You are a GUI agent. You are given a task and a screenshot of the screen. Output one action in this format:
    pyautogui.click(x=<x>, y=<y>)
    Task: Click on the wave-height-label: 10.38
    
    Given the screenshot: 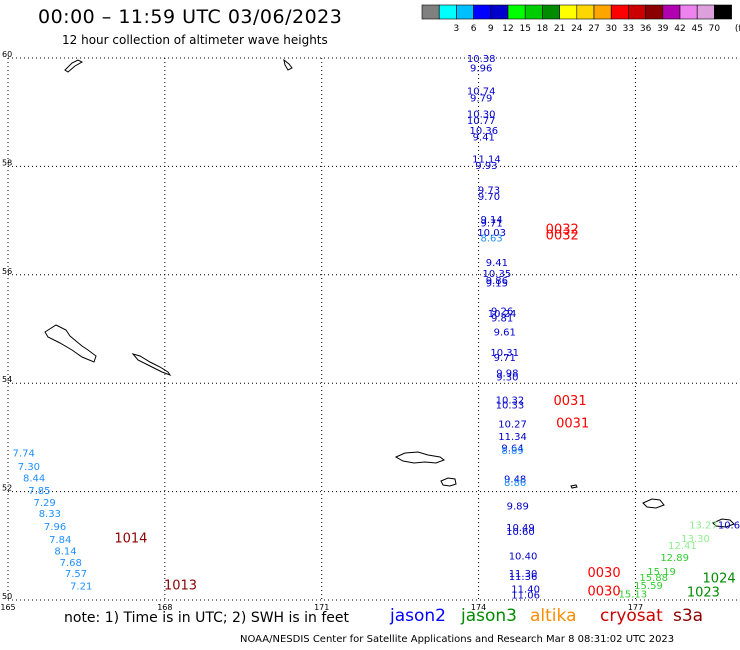 What is the action you would take?
    pyautogui.click(x=481, y=59)
    